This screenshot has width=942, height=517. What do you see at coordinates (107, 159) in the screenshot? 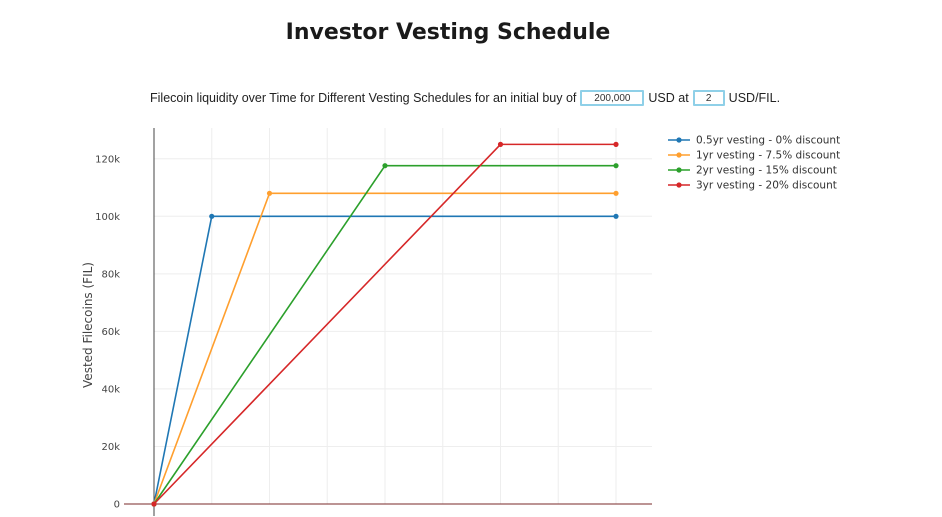
I see `y-tick-label: 120k` at bounding box center [107, 159].